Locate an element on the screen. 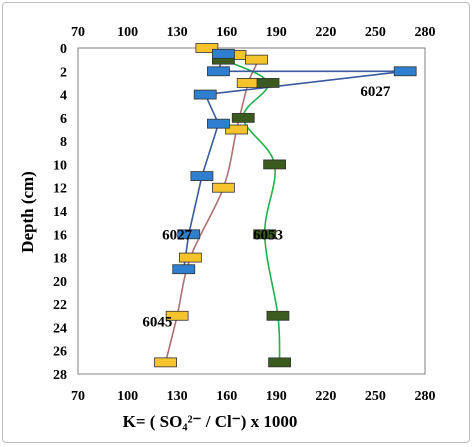 The image size is (474, 447). x-tick-labels-top: 70 100 130 160 190 220 250 280 is located at coordinates (253, 32).